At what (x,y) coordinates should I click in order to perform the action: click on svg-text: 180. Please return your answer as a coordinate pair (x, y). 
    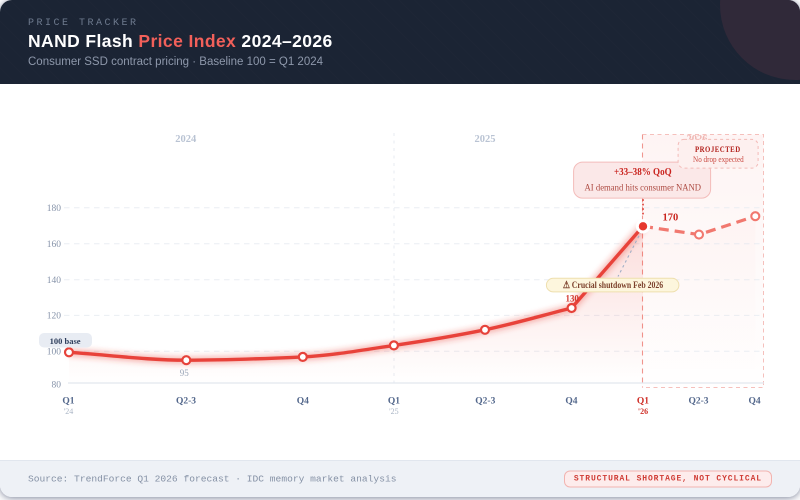
    Looking at the image, I should click on (54, 209).